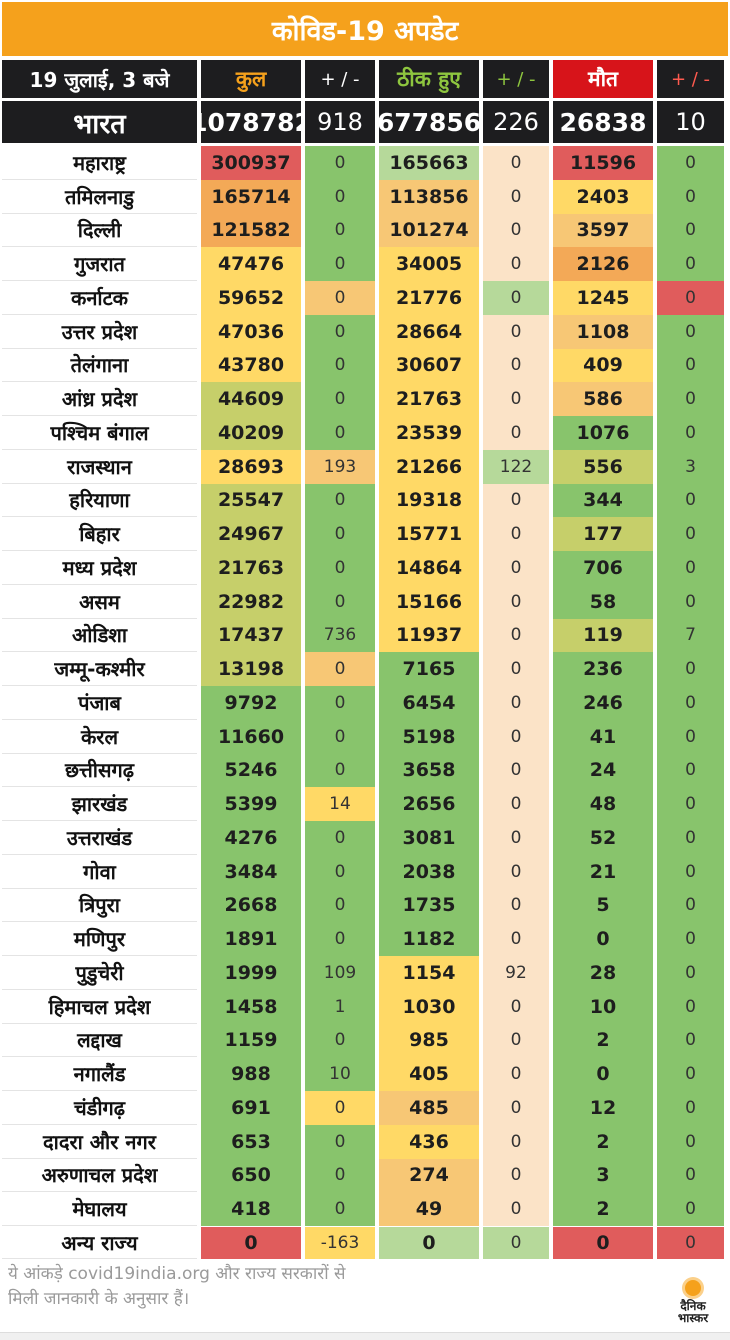  What do you see at coordinates (99, 973) in the screenshot?
I see `state-name: पुडुचेरी` at bounding box center [99, 973].